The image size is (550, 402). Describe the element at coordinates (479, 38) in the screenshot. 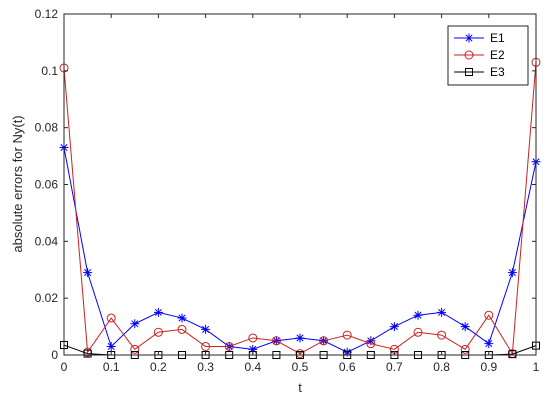

I see `legend-item-e1: E1` at that location.